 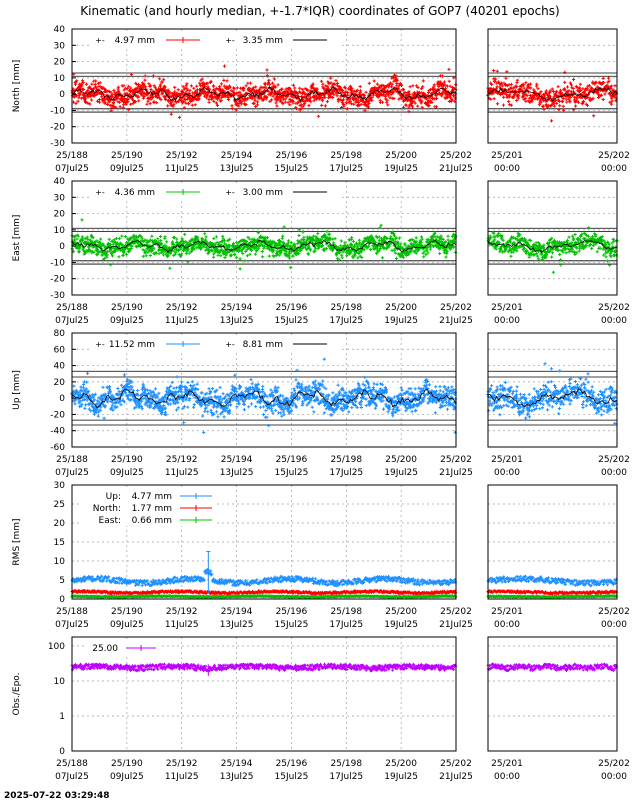 What do you see at coordinates (127, 169) in the screenshot?
I see `main-x-tick-date: 09Jul25` at bounding box center [127, 169].